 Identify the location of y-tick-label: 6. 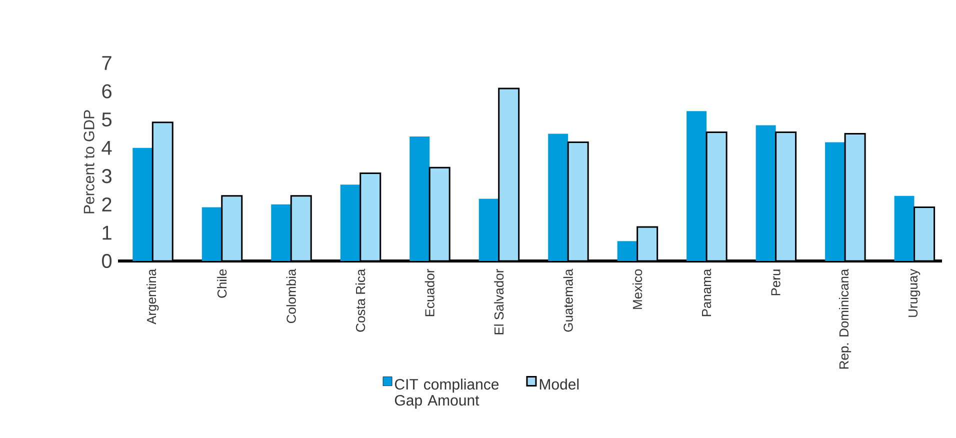
(107, 91).